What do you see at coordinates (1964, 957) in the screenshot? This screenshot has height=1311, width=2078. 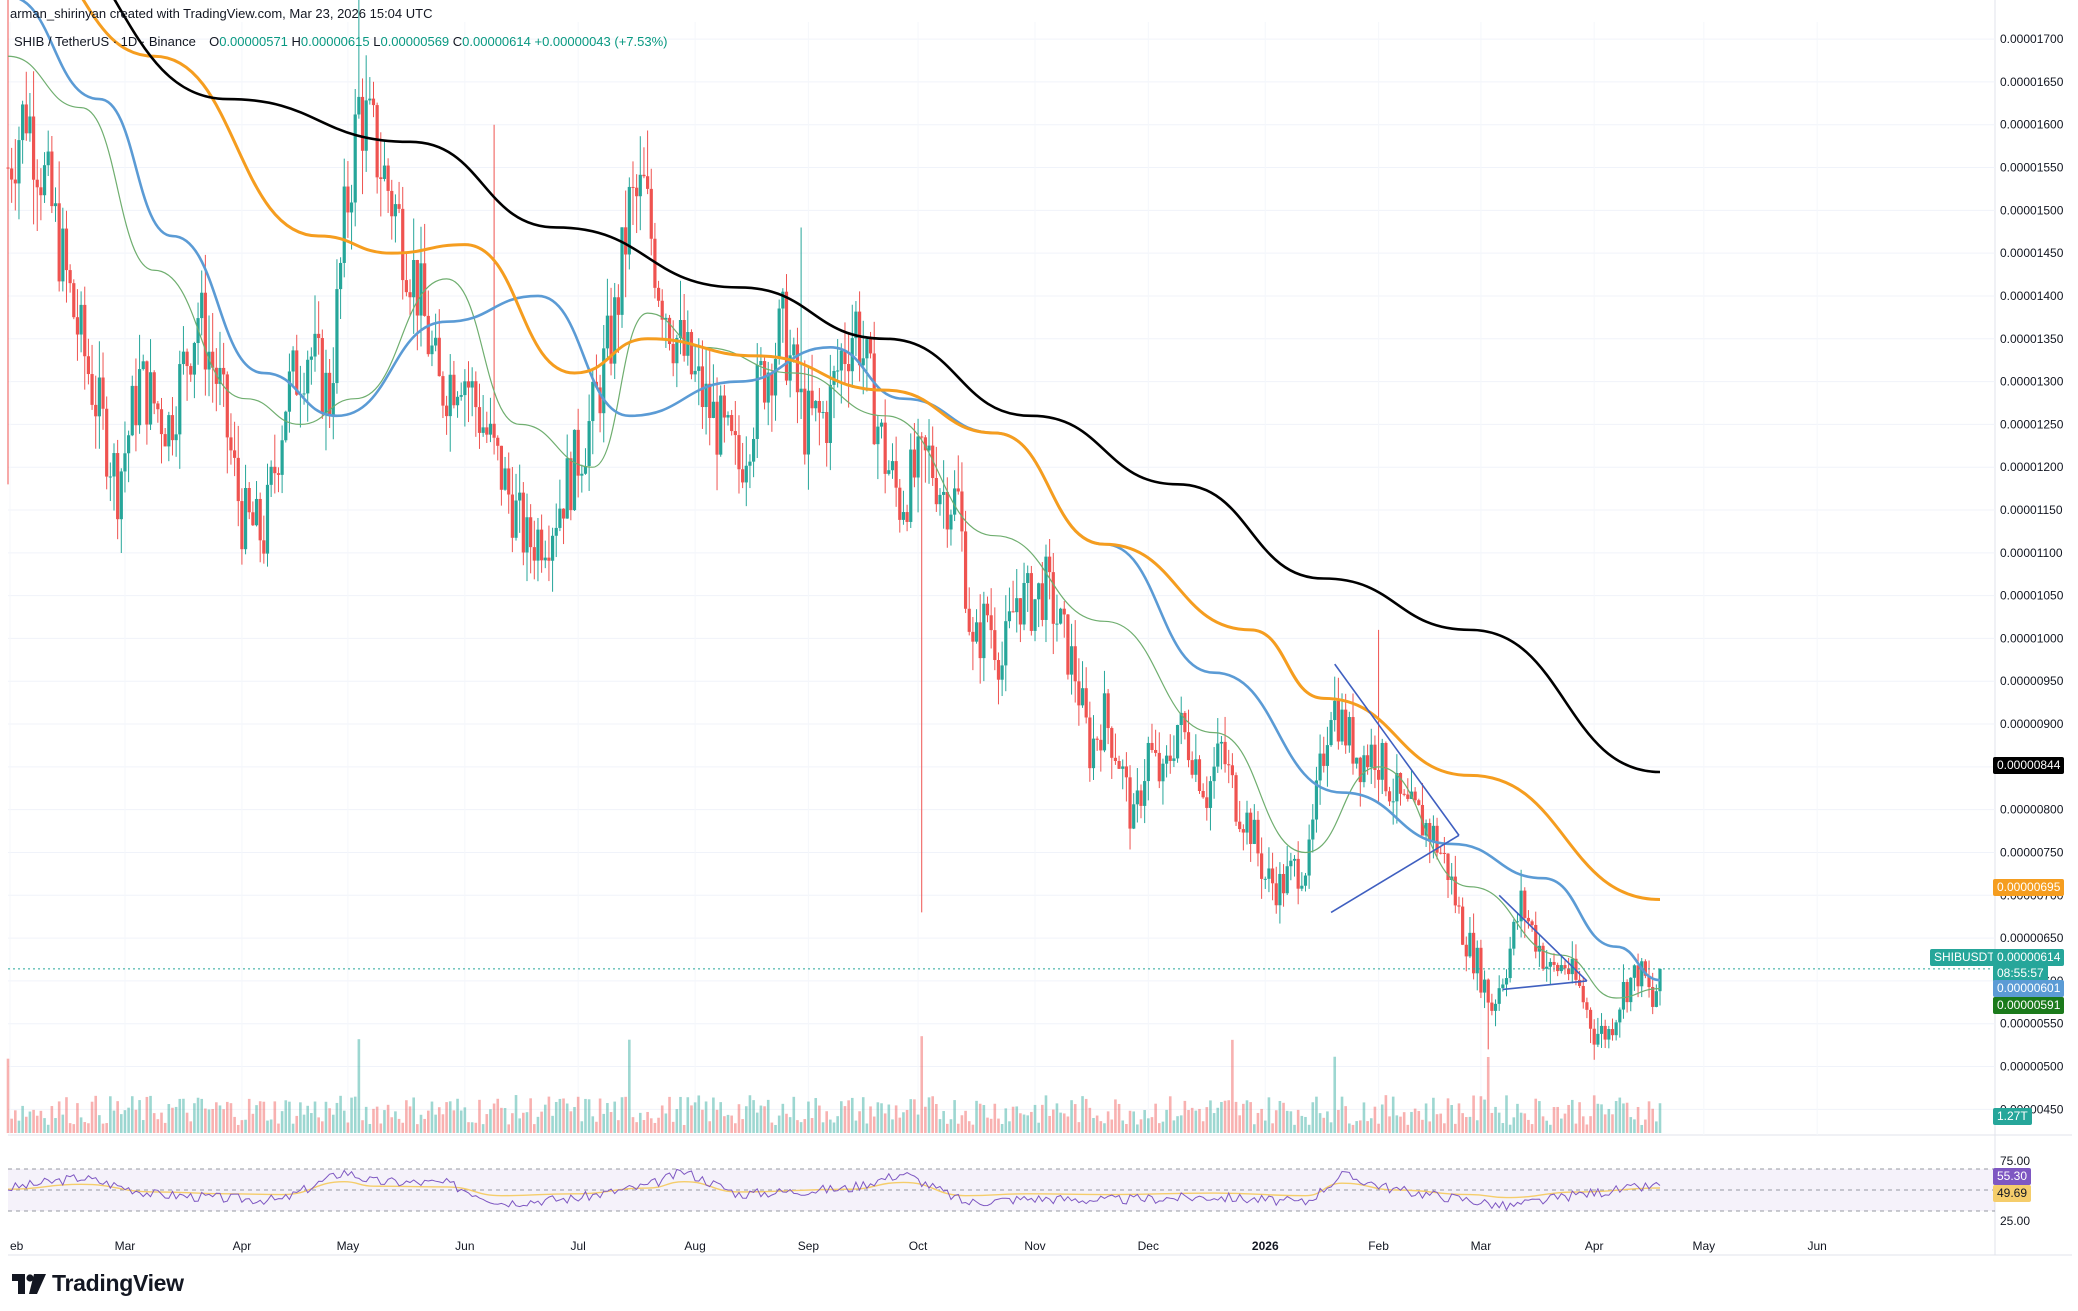 I see `symbol-tag: SHIBUSDT` at bounding box center [1964, 957].